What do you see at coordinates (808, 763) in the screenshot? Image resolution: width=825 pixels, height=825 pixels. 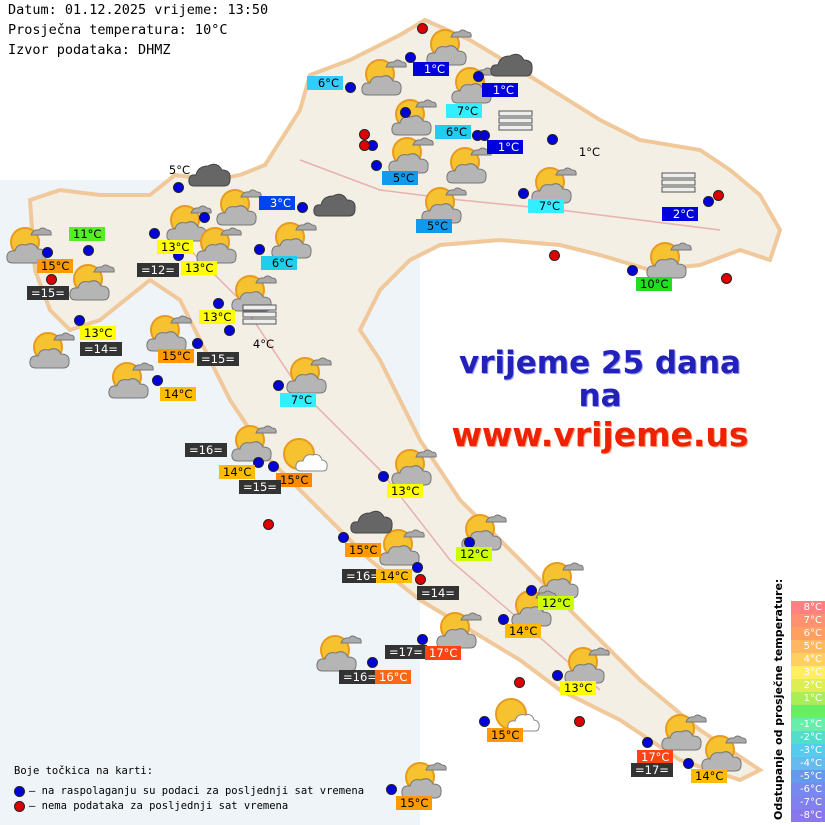 I see `scale-step: -4°C` at bounding box center [808, 763].